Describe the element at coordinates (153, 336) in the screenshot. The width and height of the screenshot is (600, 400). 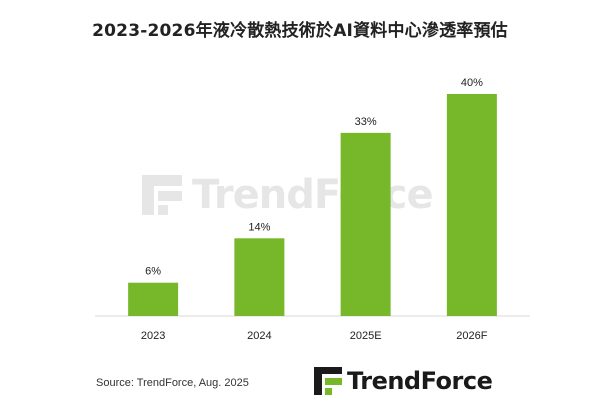
I see `x-tick-label-2023: 2023` at that location.